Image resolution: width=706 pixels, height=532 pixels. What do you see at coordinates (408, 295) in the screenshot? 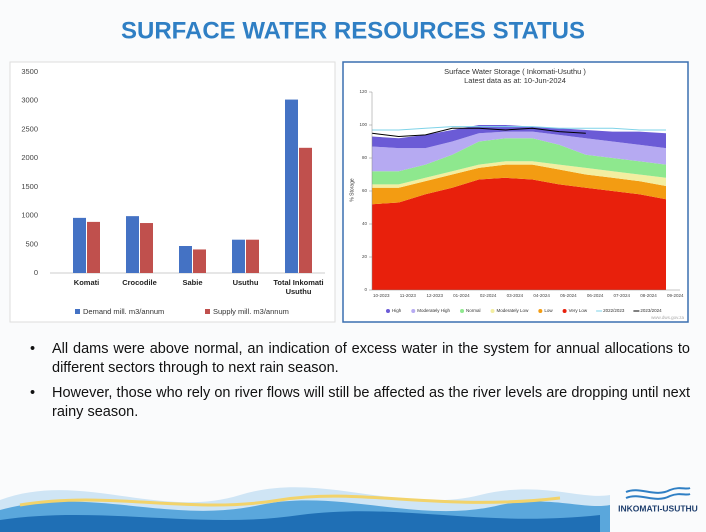
I see `x-tick-label: 11-2023` at bounding box center [408, 295].